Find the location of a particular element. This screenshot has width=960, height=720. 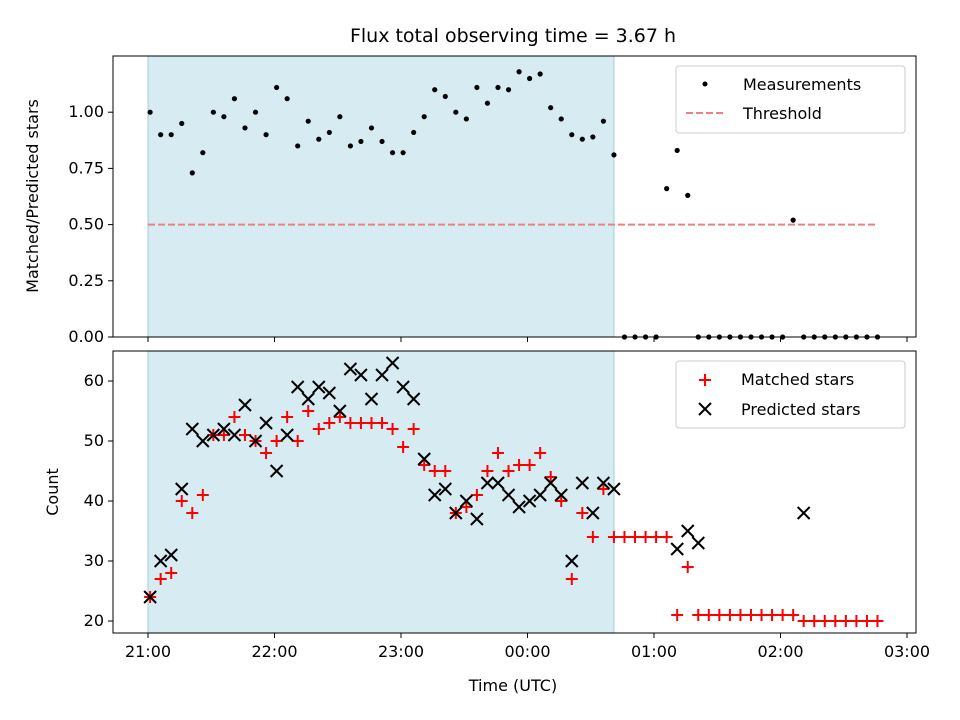

count-x-tick-label: 00:00 is located at coordinates (527, 651).